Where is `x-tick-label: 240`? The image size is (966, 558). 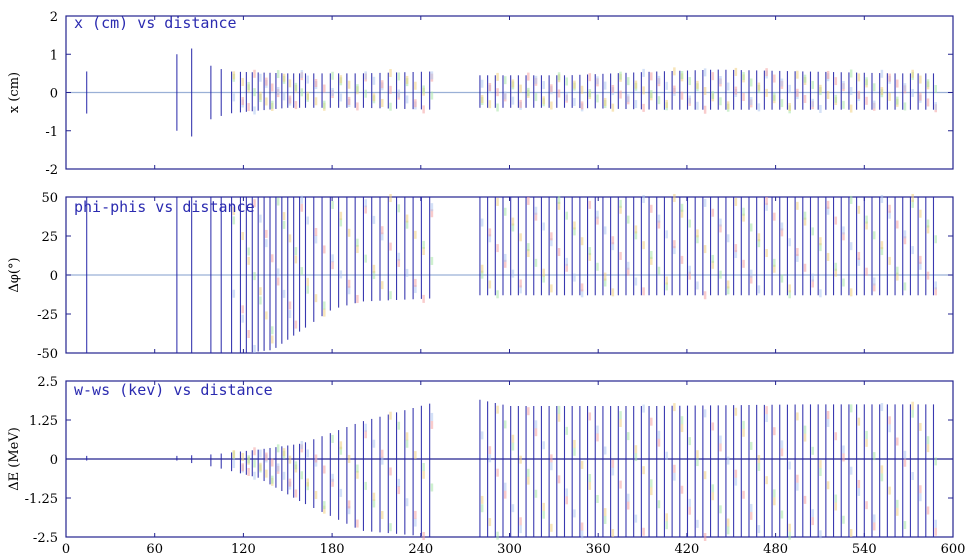 x-tick-label: 240 is located at coordinates (420, 549).